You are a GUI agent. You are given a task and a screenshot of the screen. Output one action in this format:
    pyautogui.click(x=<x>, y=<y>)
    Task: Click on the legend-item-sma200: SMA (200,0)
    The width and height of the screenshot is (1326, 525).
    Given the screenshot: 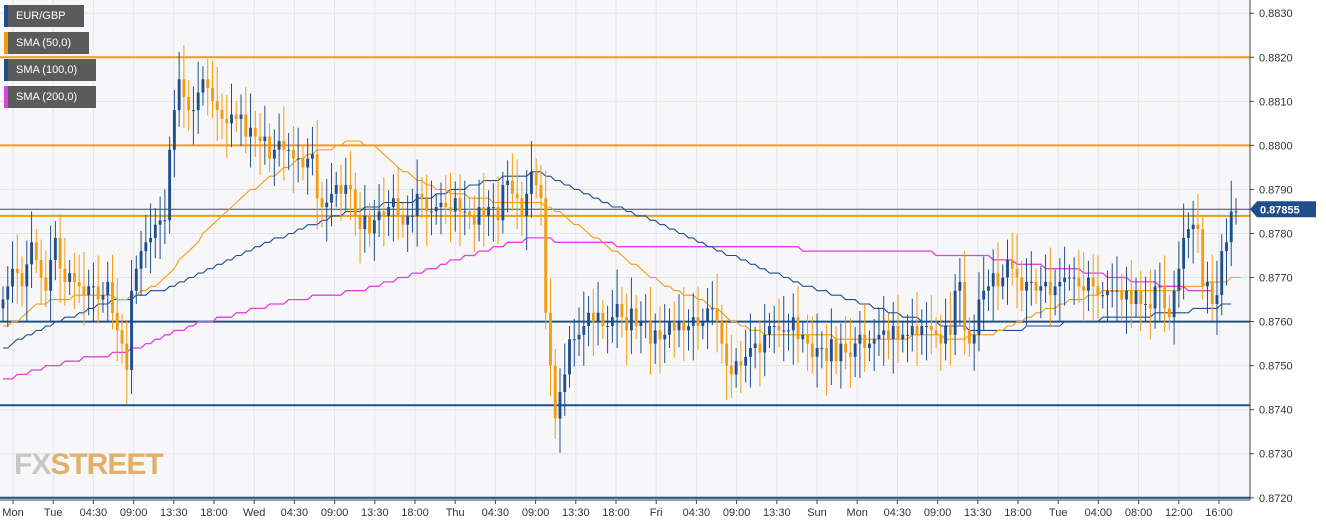 What is the action you would take?
    pyautogui.click(x=50, y=97)
    